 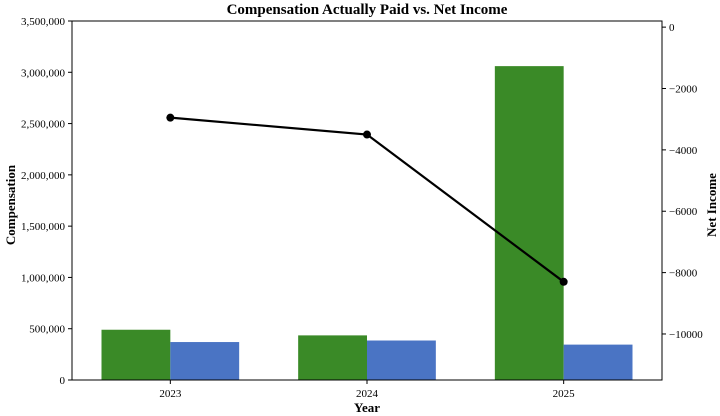 What do you see at coordinates (43, 22) in the screenshot?
I see `y-tick-label: 3,500,000` at bounding box center [43, 22].